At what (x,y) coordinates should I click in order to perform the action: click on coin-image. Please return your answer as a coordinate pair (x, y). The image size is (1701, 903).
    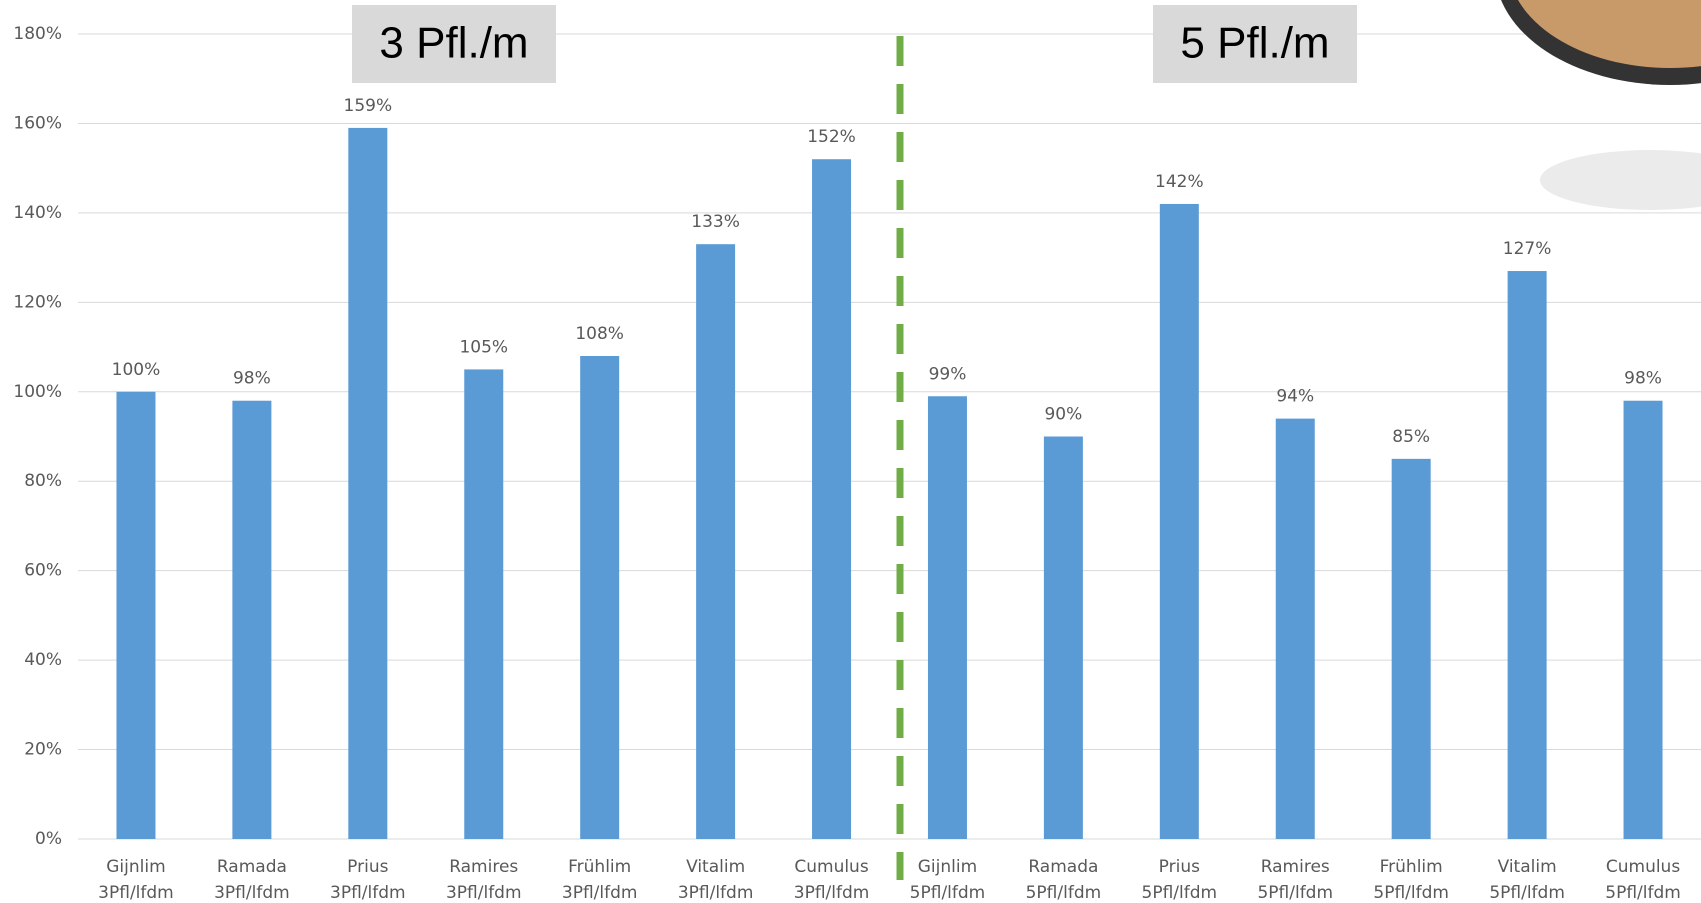
    Looking at the image, I should click on (1609, 34).